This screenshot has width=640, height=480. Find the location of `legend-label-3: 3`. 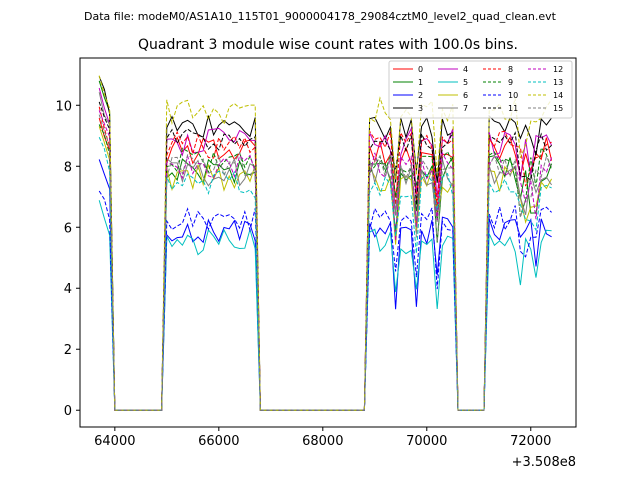

legend-label-3: 3 is located at coordinates (420, 108).